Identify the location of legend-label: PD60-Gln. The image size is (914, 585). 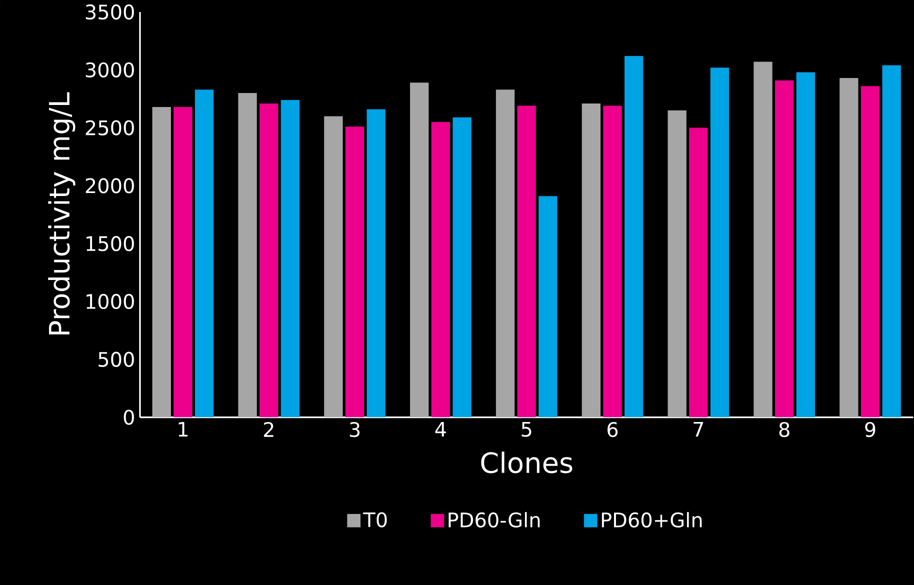
(494, 520).